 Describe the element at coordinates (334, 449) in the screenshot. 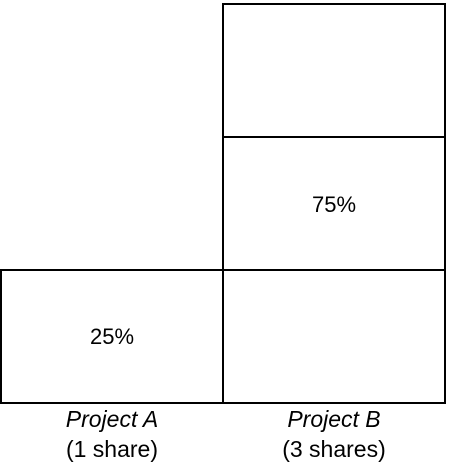

I see `project-b-shares: (3 shares)` at that location.